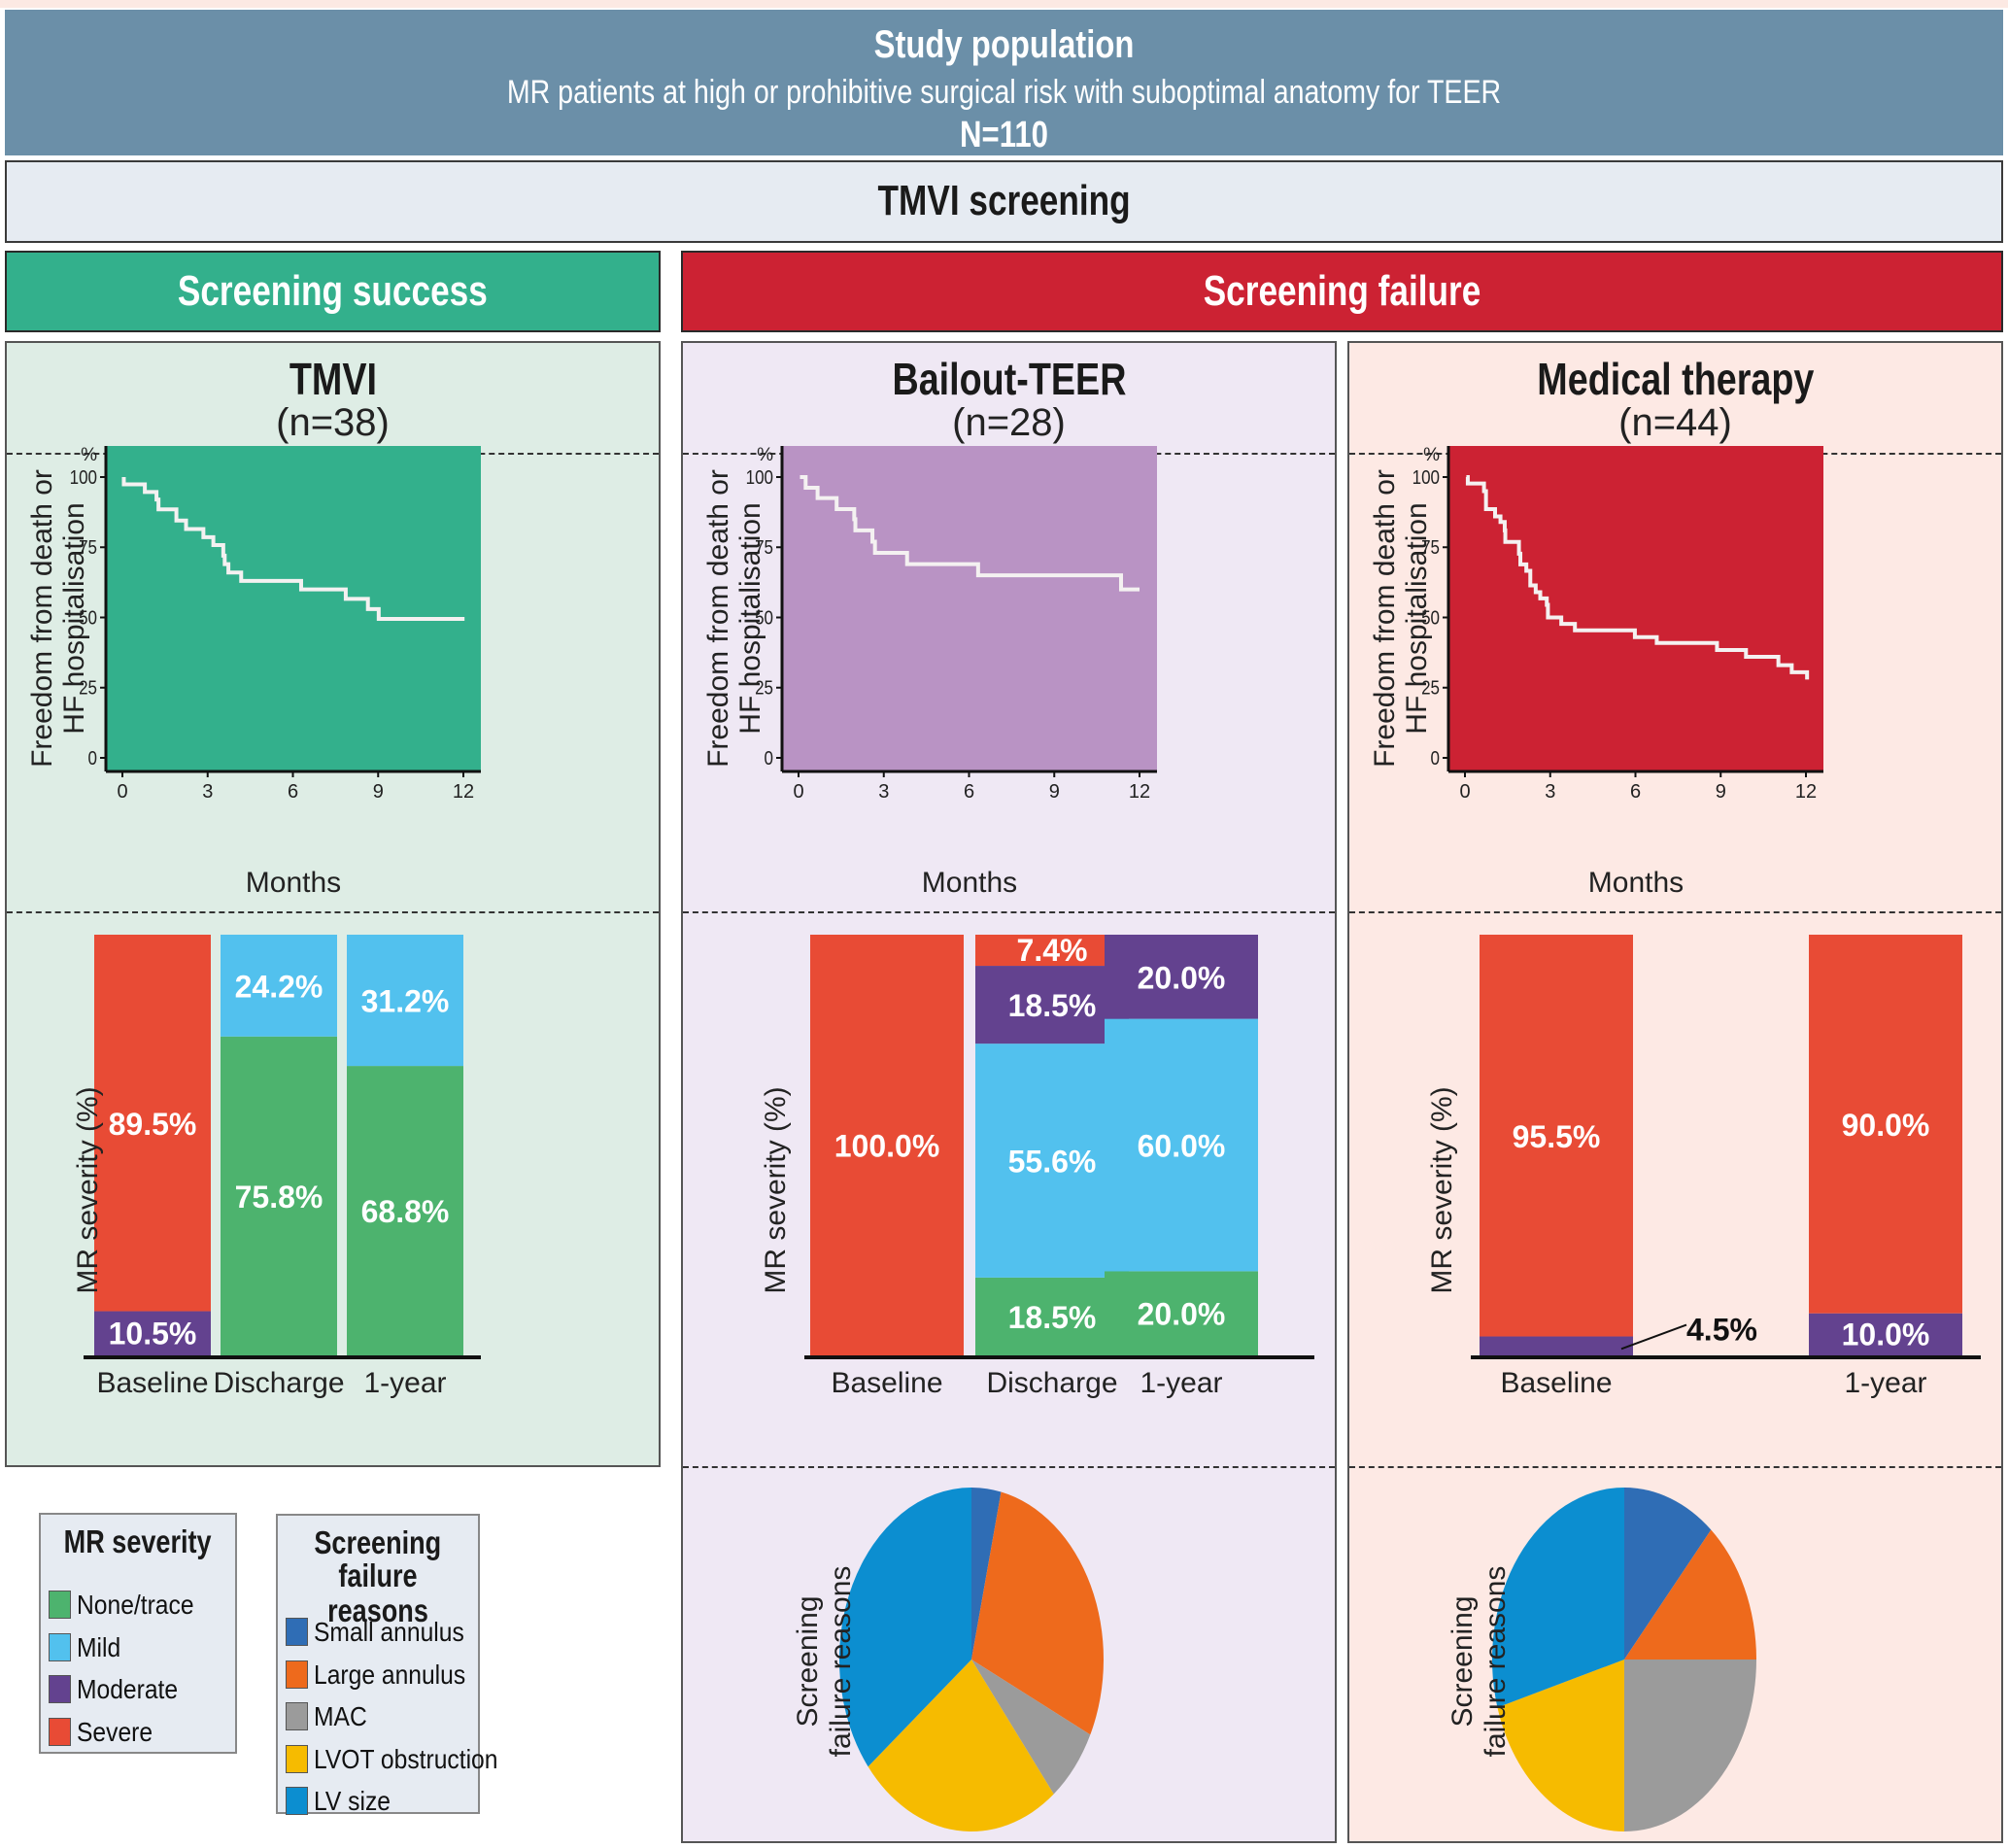  What do you see at coordinates (1675, 422) in the screenshot?
I see `panel-n: (n=44)` at bounding box center [1675, 422].